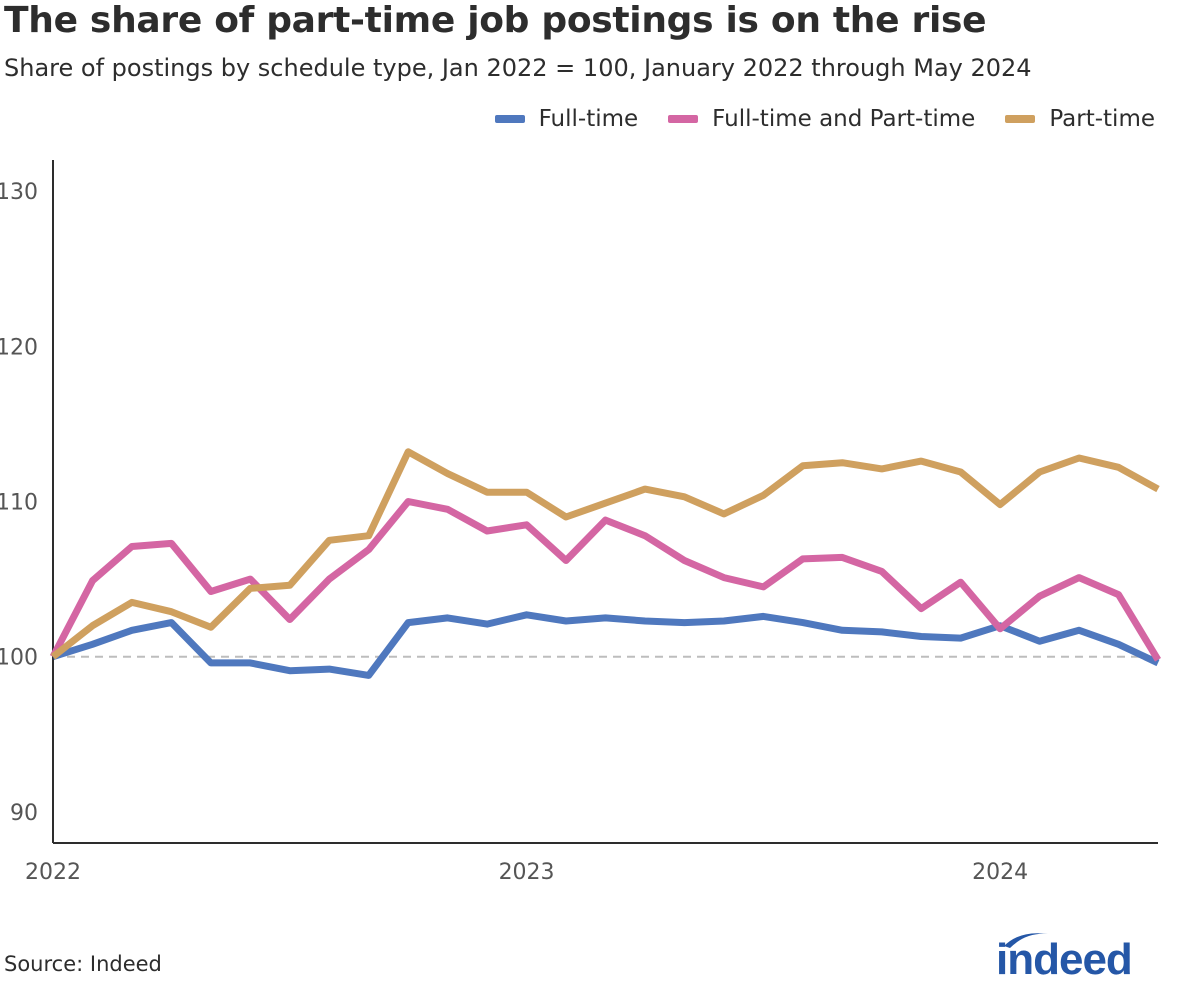 This screenshot has width=1200, height=1001. Describe the element at coordinates (605, 645) in the screenshot. I see `series-line-full-time` at that location.